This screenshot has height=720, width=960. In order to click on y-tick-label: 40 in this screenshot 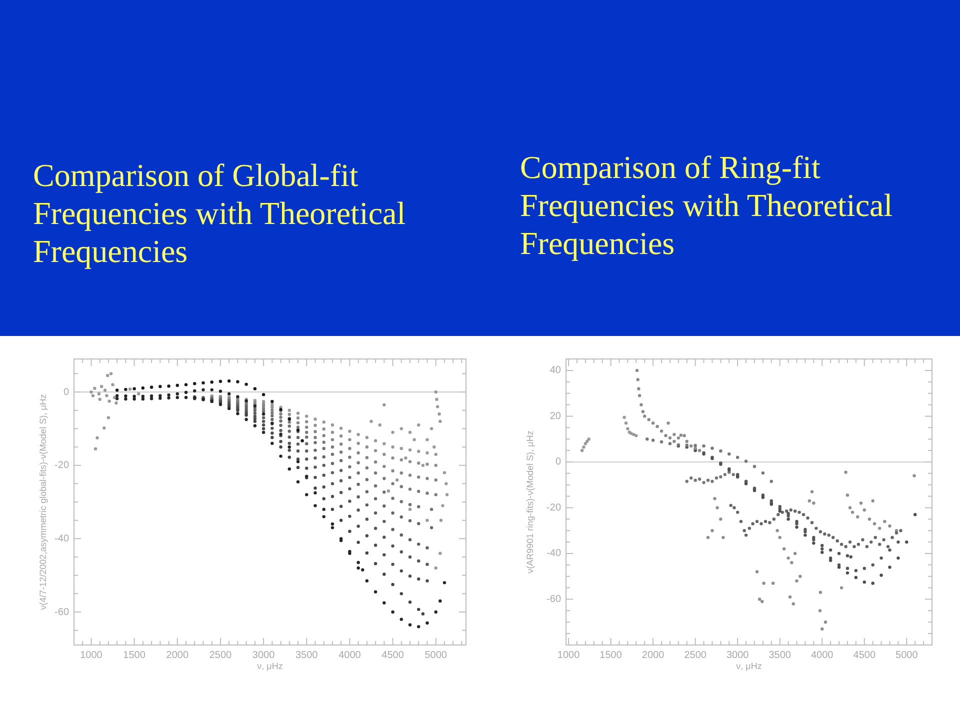, I will do `click(556, 370)`.